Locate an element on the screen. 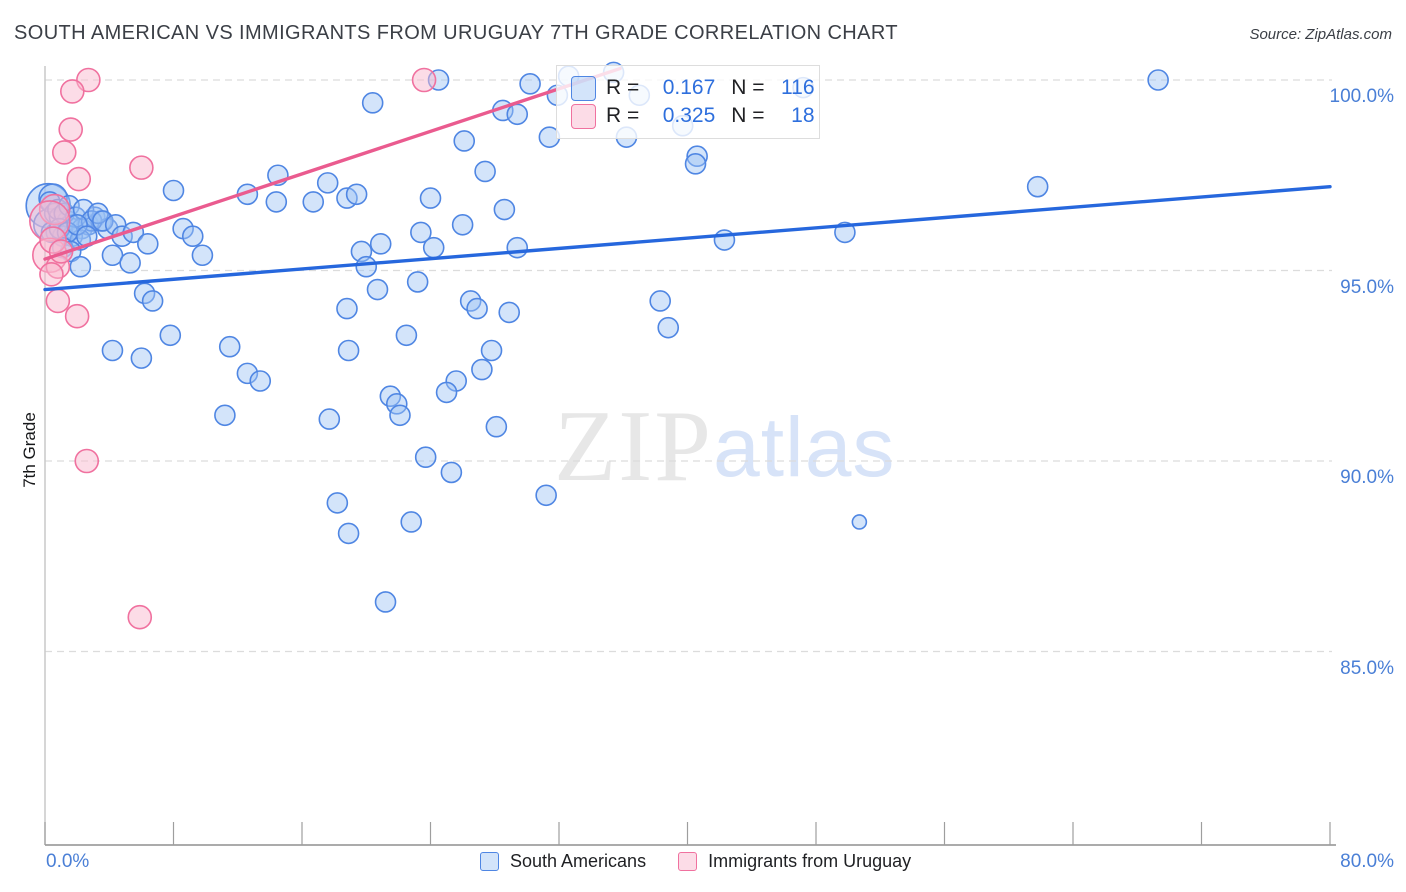  x-axis-label-max: 80.0% is located at coordinates (1367, 861).